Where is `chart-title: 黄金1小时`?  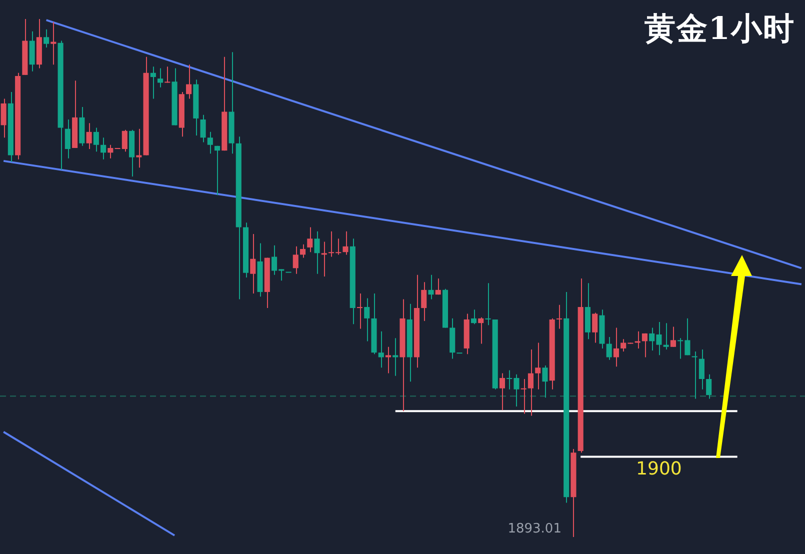
chart-title: 黄金1小时 is located at coordinates (719, 29).